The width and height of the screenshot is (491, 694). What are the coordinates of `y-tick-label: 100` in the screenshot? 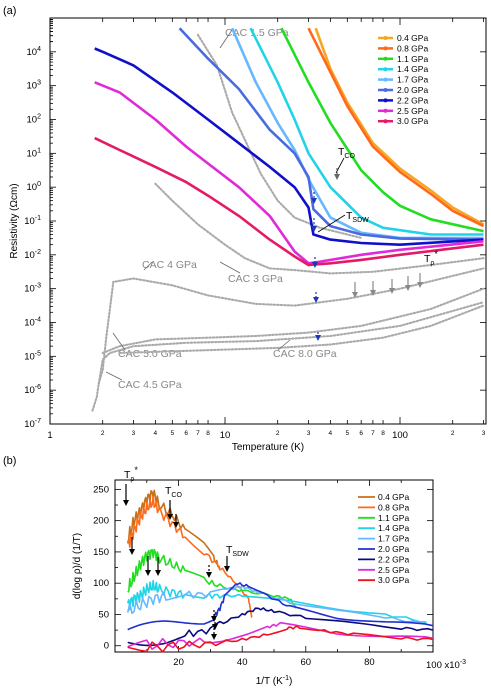 It's located at (101, 583).